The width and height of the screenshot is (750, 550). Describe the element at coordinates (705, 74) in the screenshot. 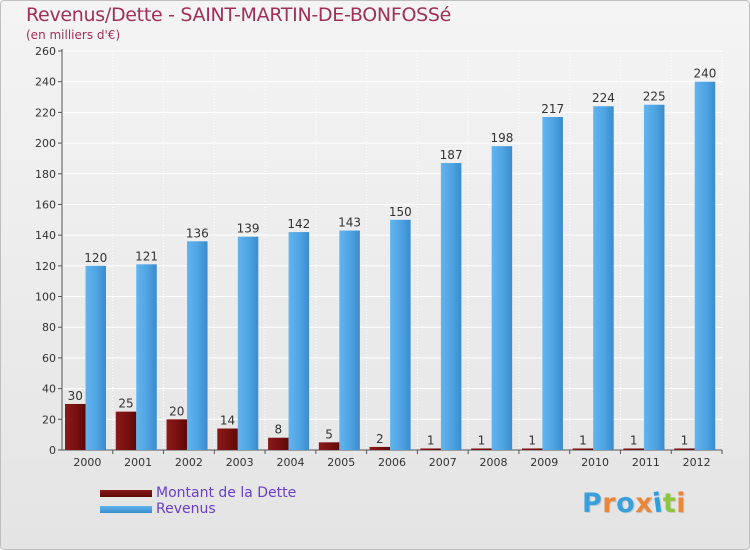

I see `data-label-revenus: 240` at that location.